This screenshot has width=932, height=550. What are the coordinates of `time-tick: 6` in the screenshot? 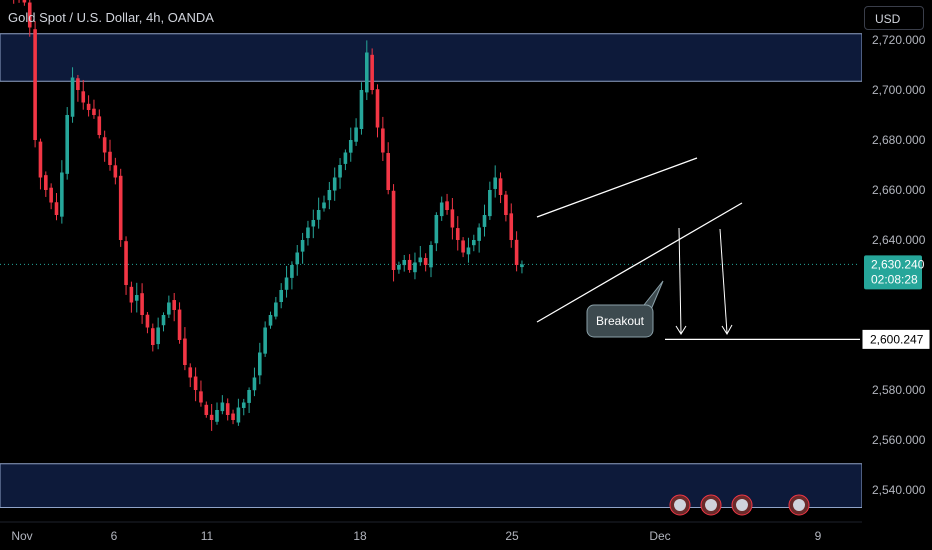 It's located at (114, 536).